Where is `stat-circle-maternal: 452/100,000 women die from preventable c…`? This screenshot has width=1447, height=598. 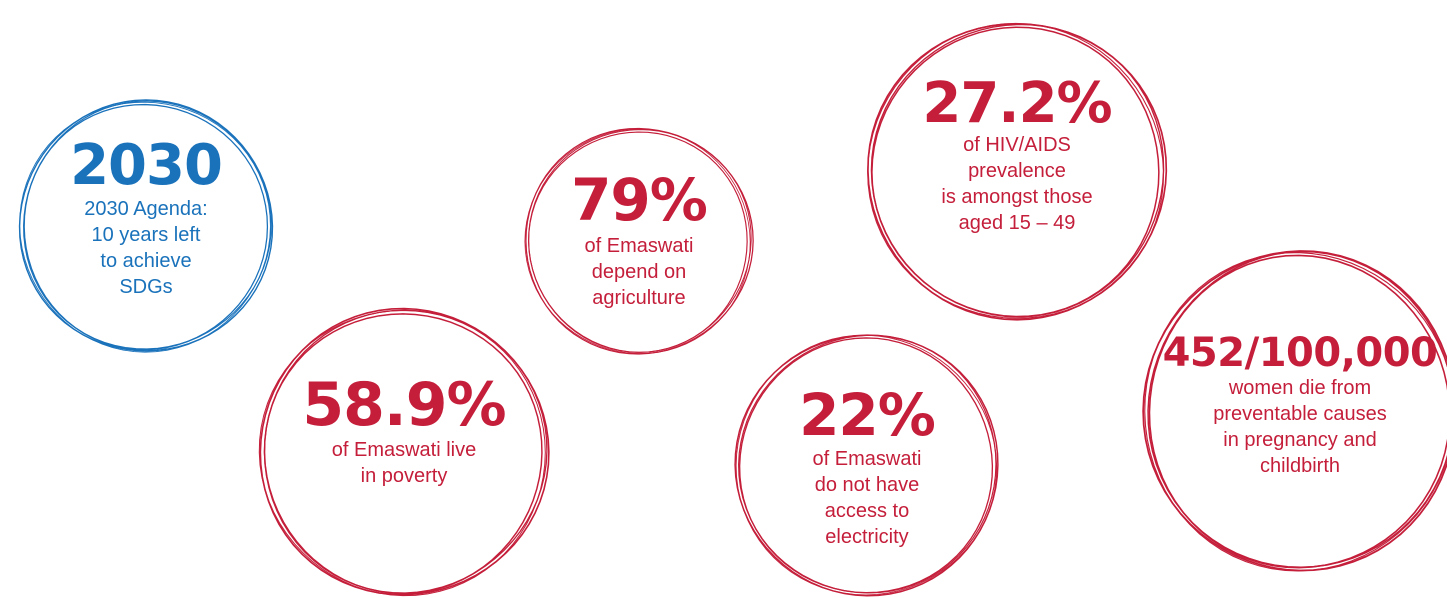
stat-circle-maternal: 452/100,000 women die from preventable c… is located at coordinates (1294, 411).